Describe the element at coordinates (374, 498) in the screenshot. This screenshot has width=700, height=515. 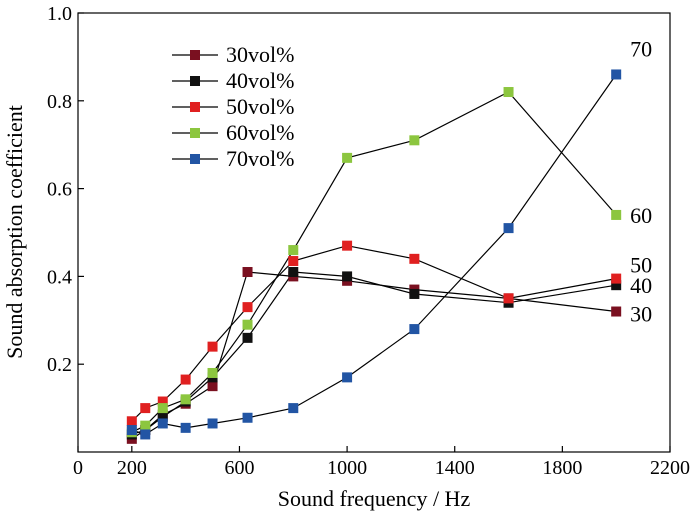
I see `x-axis-title: Sound frequency / Hz` at that location.